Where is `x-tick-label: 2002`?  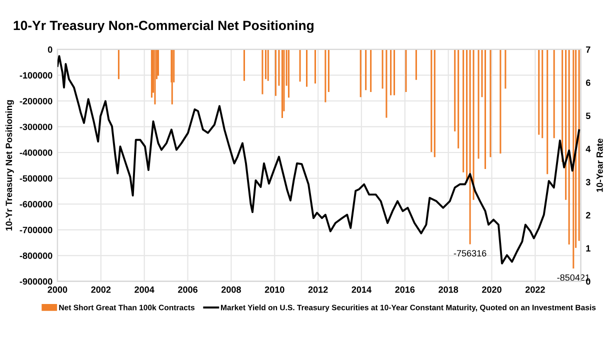 x-tick-label: 2002 is located at coordinates (101, 289).